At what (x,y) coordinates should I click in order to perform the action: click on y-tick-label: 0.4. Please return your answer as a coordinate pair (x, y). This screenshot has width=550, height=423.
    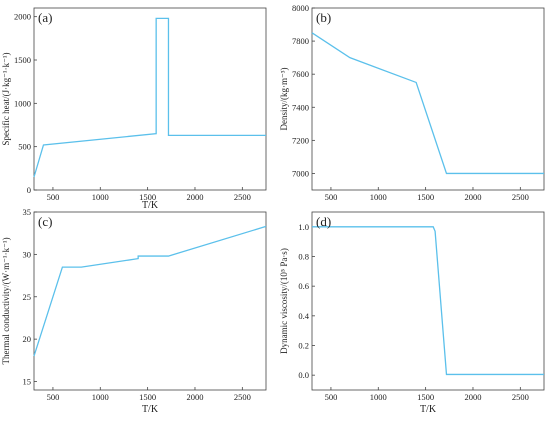
    Looking at the image, I should click on (303, 316).